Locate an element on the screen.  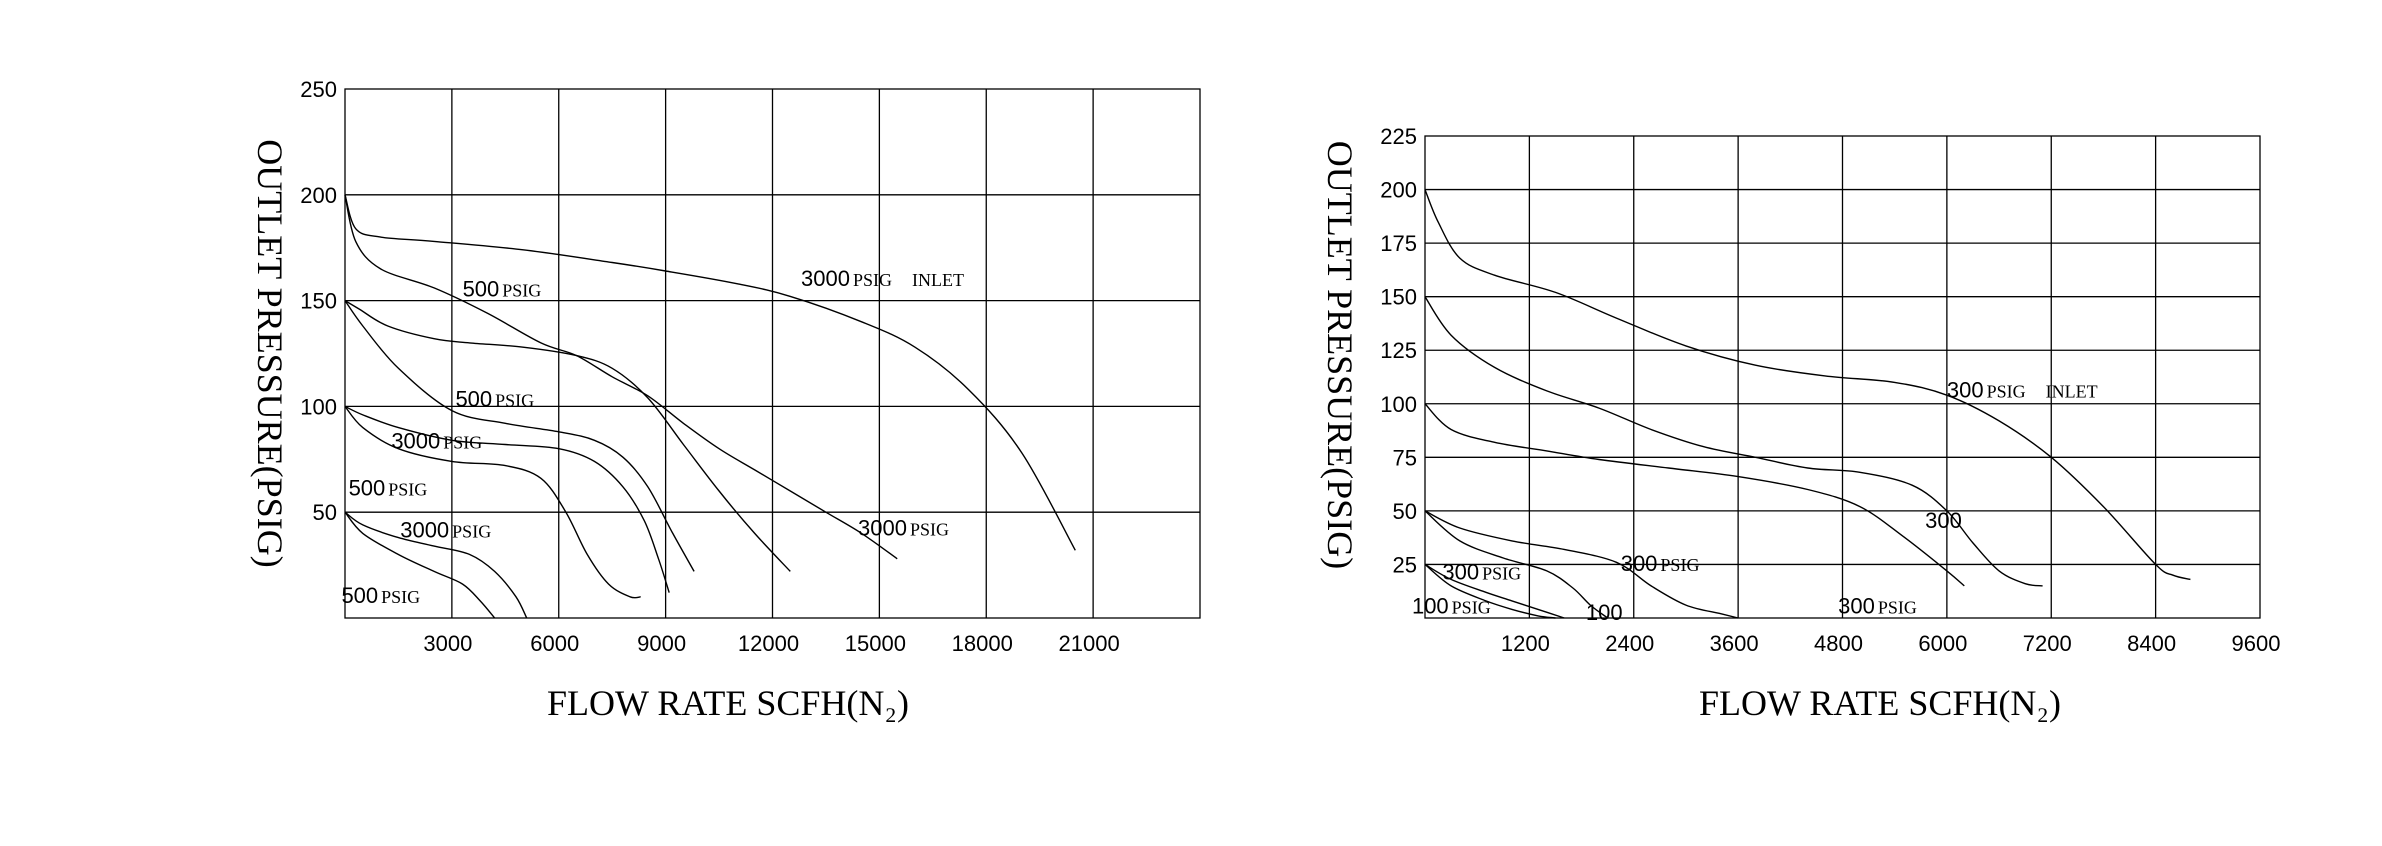
y-tick-label: 175 is located at coordinates (1398, 243).